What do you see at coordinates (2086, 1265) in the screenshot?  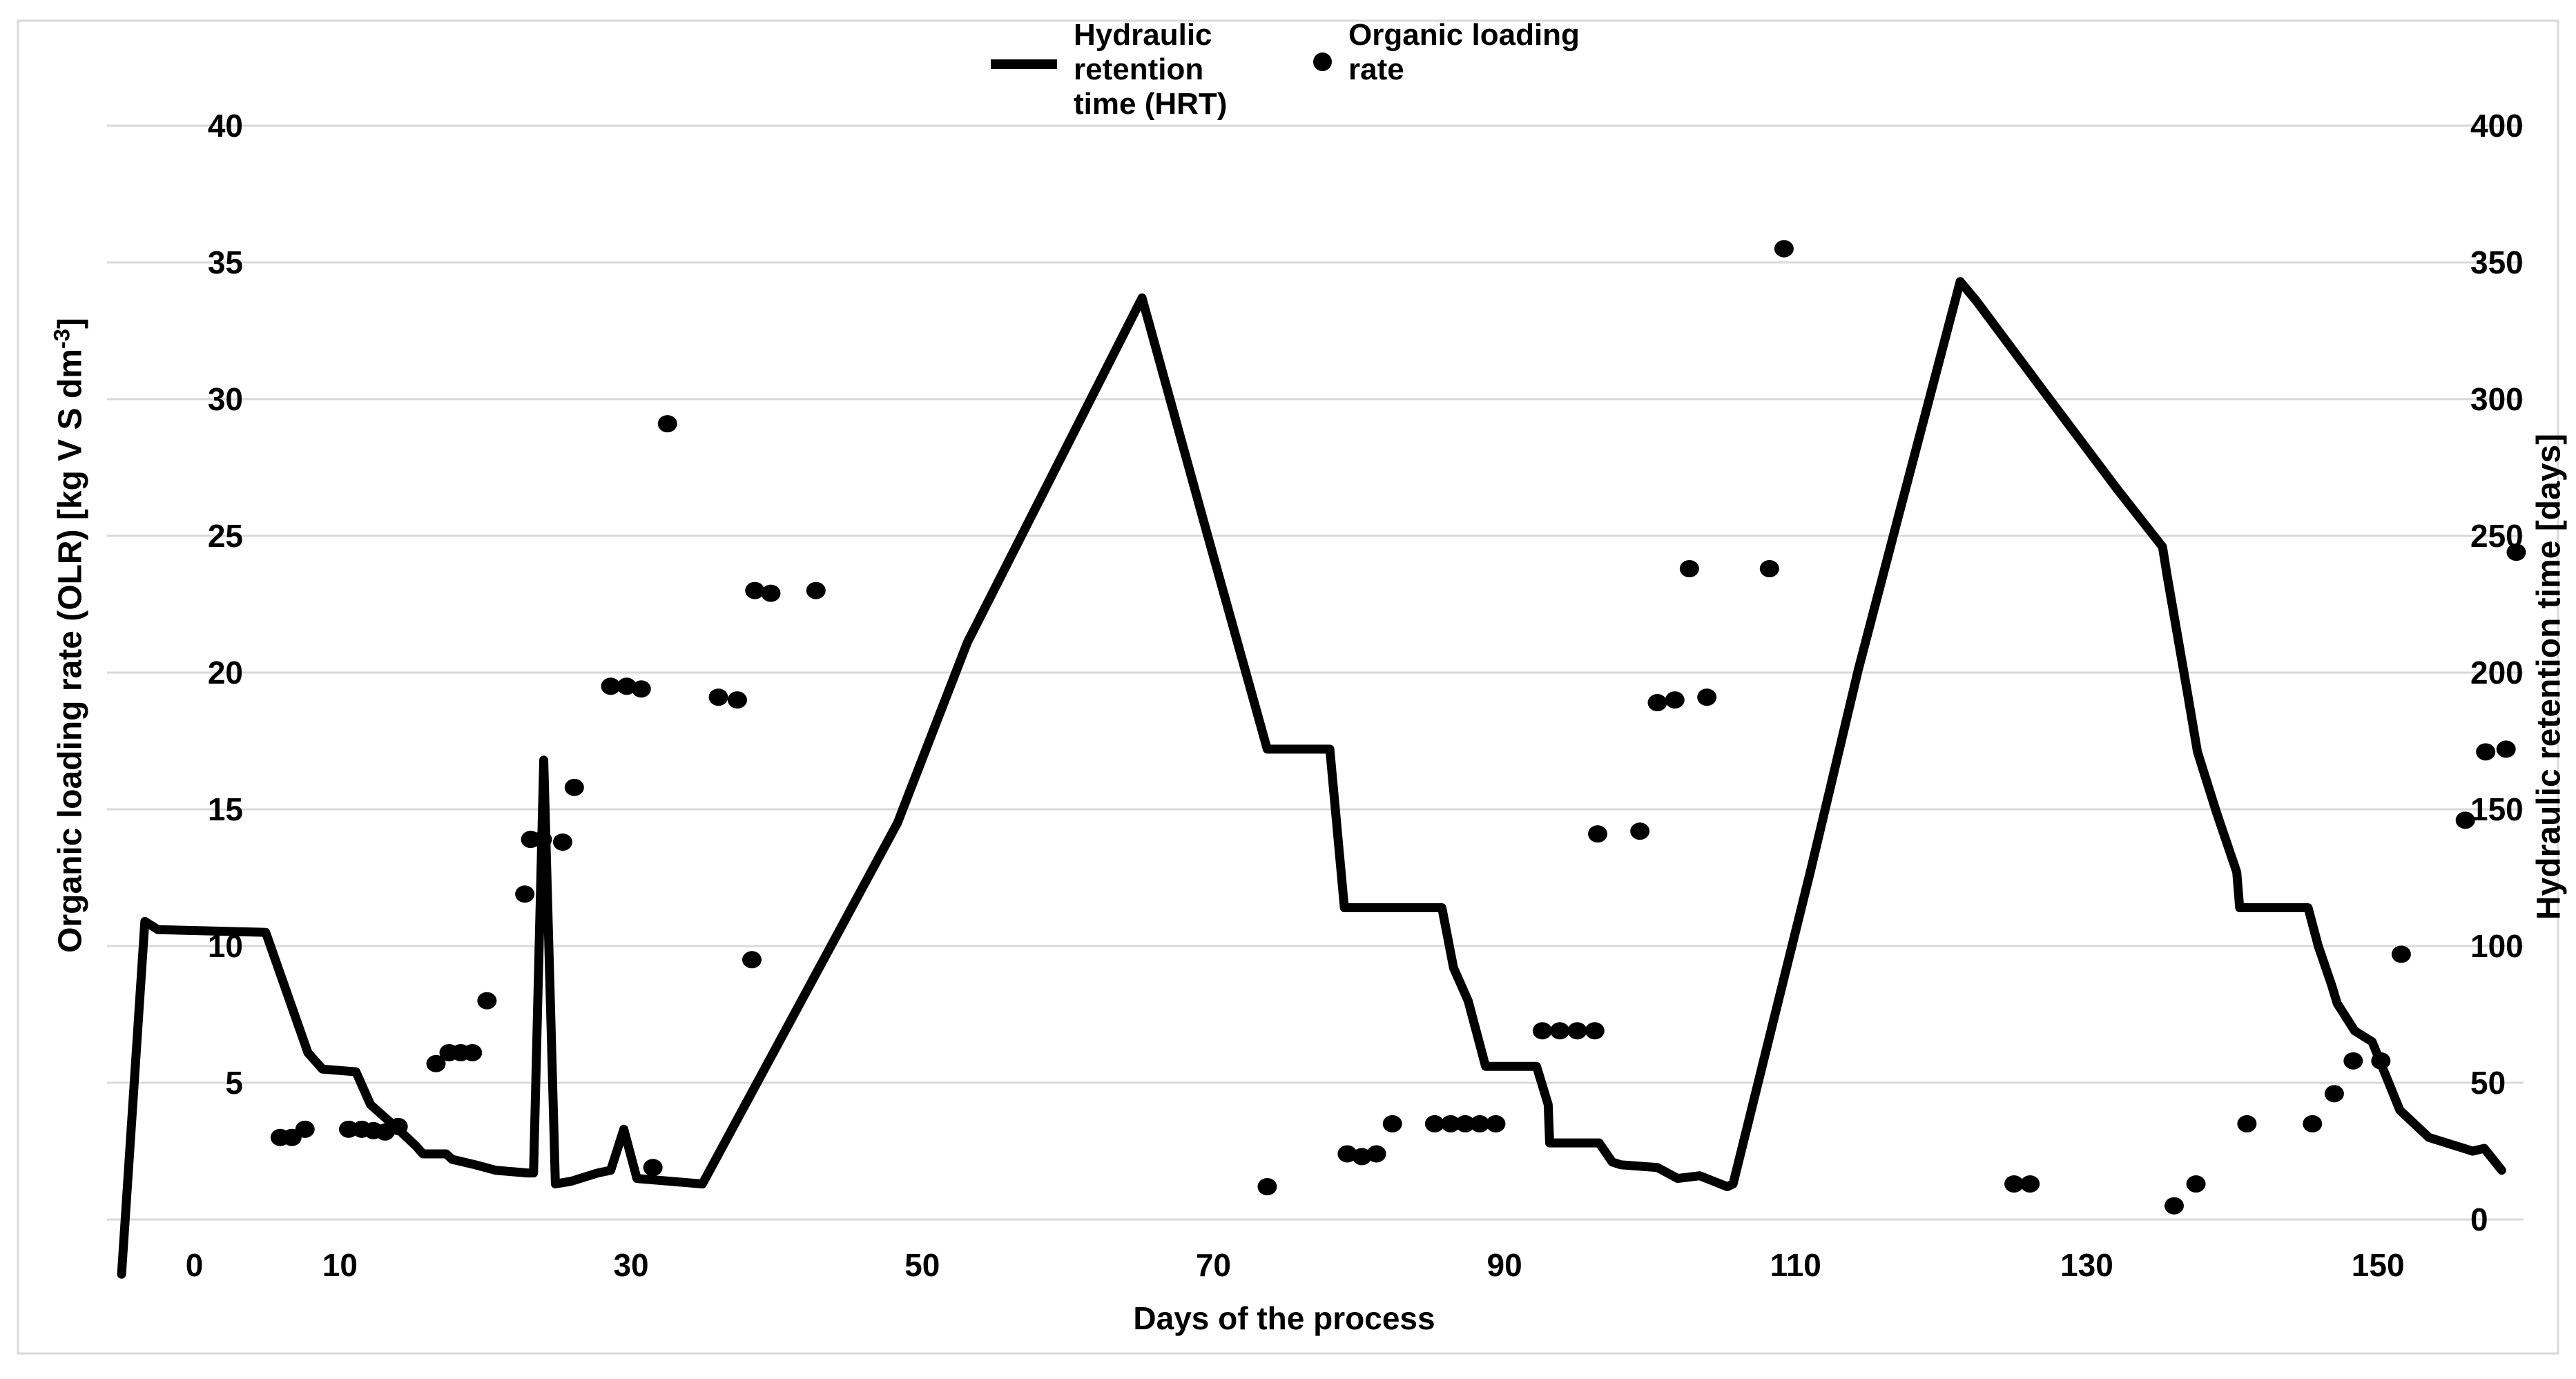 I see `x-tick-label: 130` at bounding box center [2086, 1265].